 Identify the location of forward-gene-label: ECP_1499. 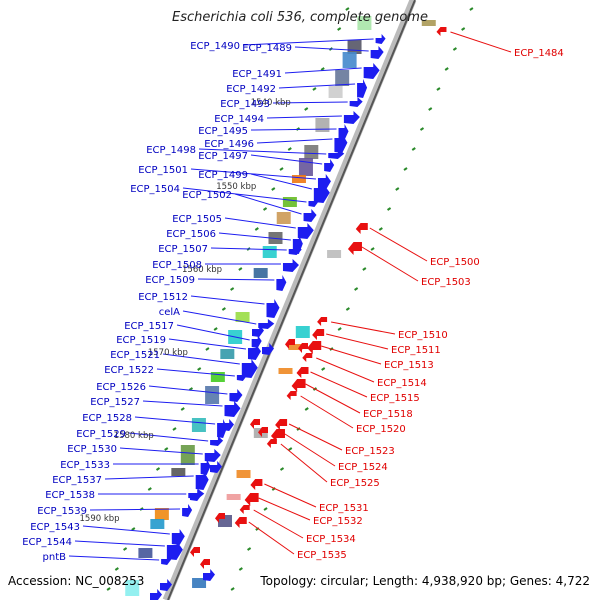
(223, 175).